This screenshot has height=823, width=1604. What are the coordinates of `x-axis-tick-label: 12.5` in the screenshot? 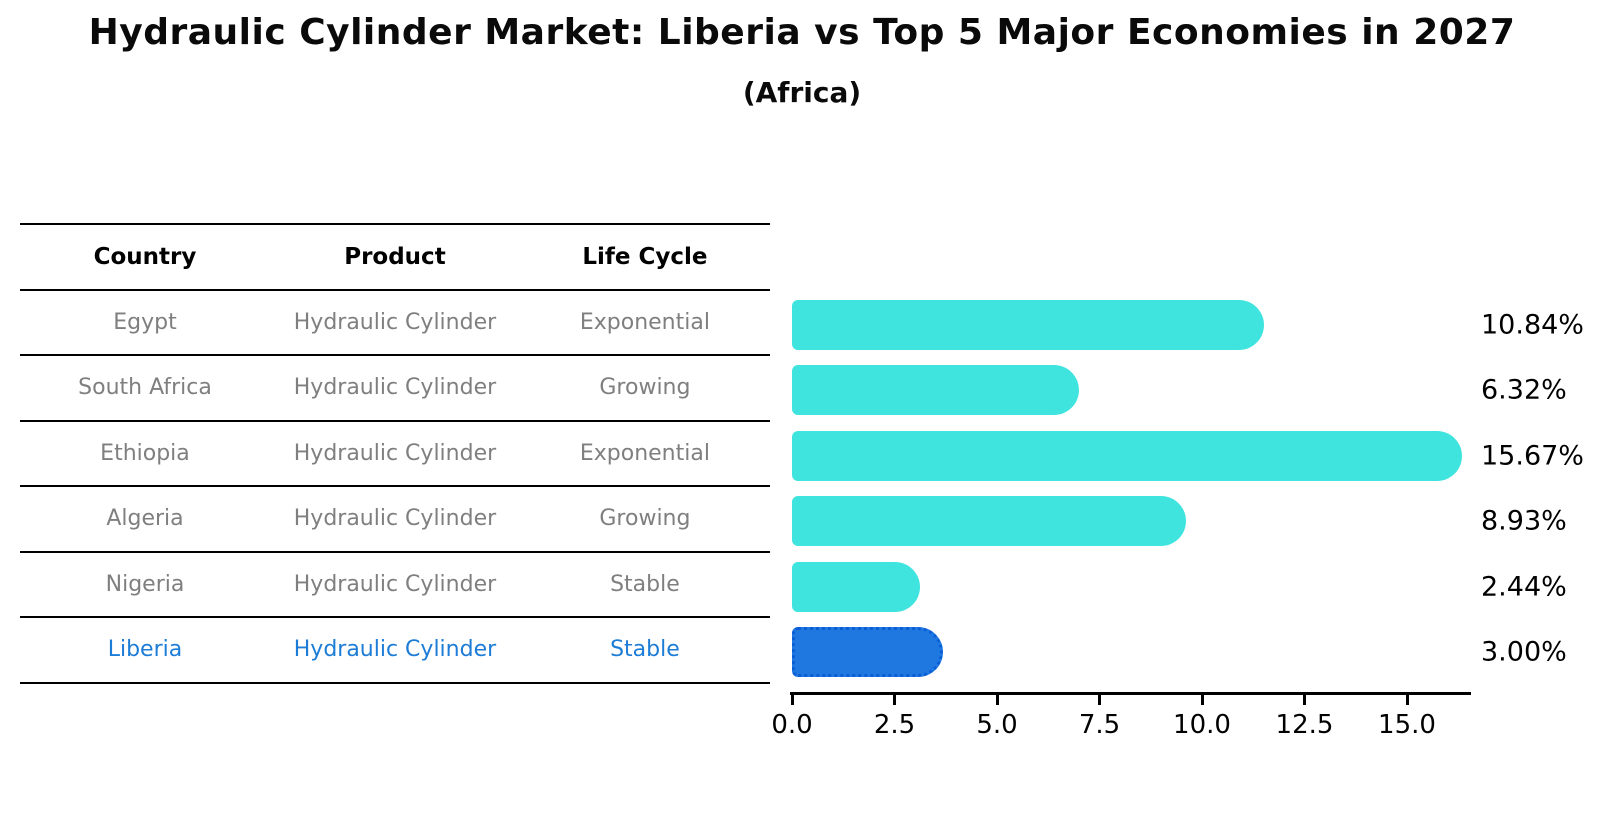 It's located at (1304, 725).